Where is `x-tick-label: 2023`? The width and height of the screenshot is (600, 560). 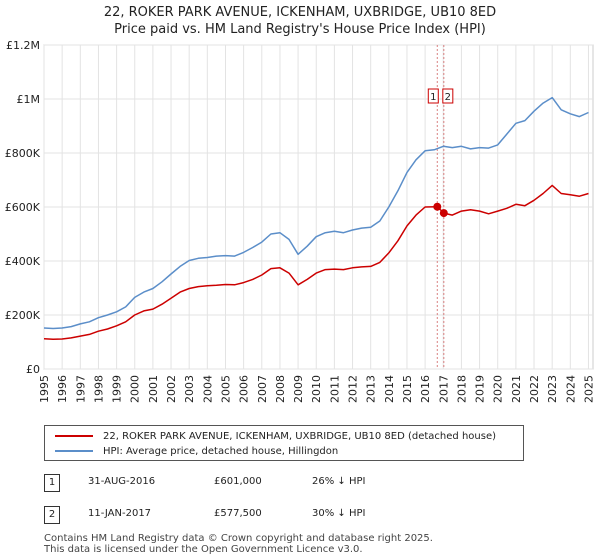
x-tick-label: 2023 is located at coordinates (552, 389).